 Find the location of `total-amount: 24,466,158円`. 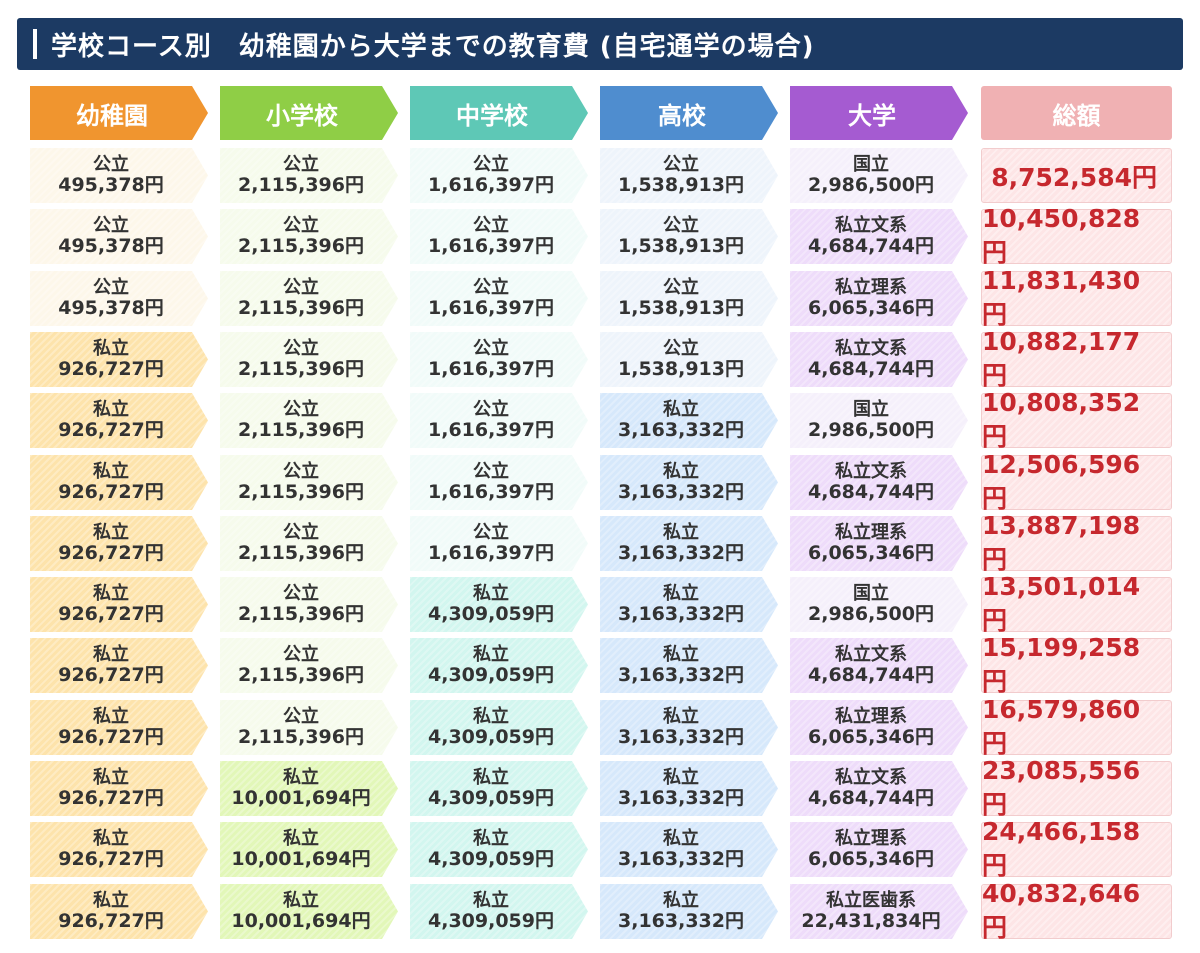

total-amount: 24,466,158円 is located at coordinates (1076, 848).